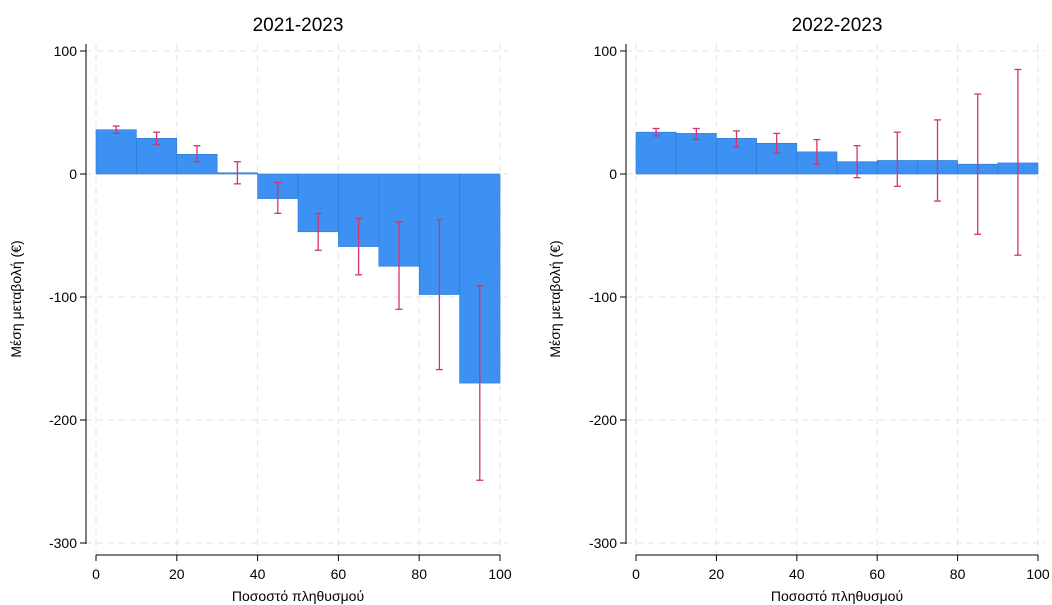 Image resolution: width=1052 pixels, height=605 pixels. I want to click on chart-title: 2022-2023, so click(837, 25).